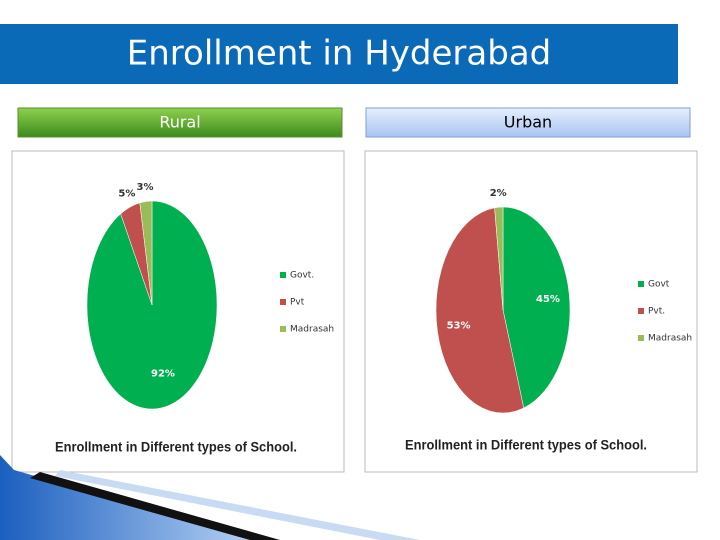  Describe the element at coordinates (126, 193) in the screenshot. I see `data-label: 5%` at that location.